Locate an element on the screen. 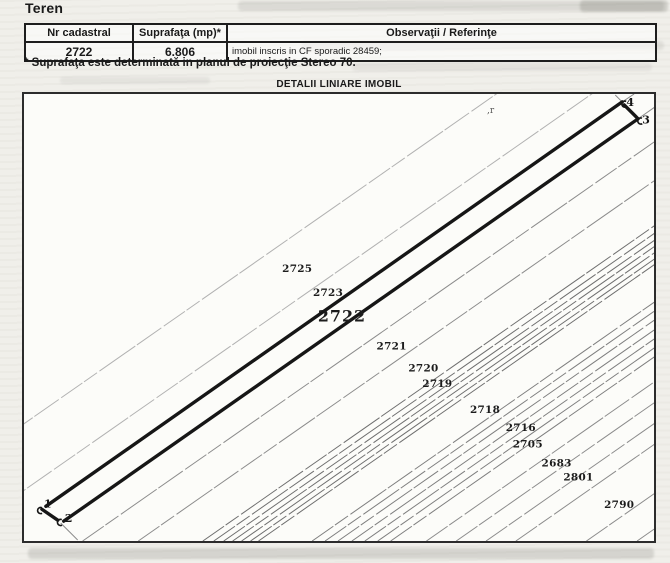 This screenshot has width=670, height=563. observations-value: imobil inscris in CF sporadic 28459; is located at coordinates (441, 51).